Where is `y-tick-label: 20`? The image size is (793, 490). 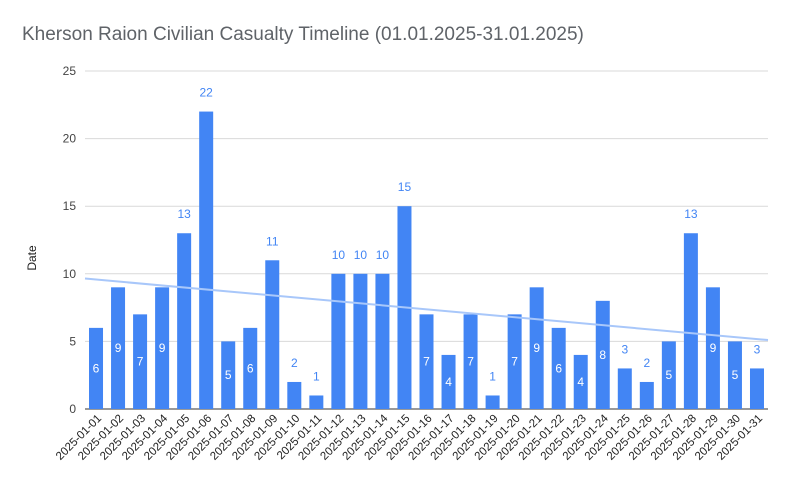
y-tick-label: 20 is located at coordinates (70, 139).